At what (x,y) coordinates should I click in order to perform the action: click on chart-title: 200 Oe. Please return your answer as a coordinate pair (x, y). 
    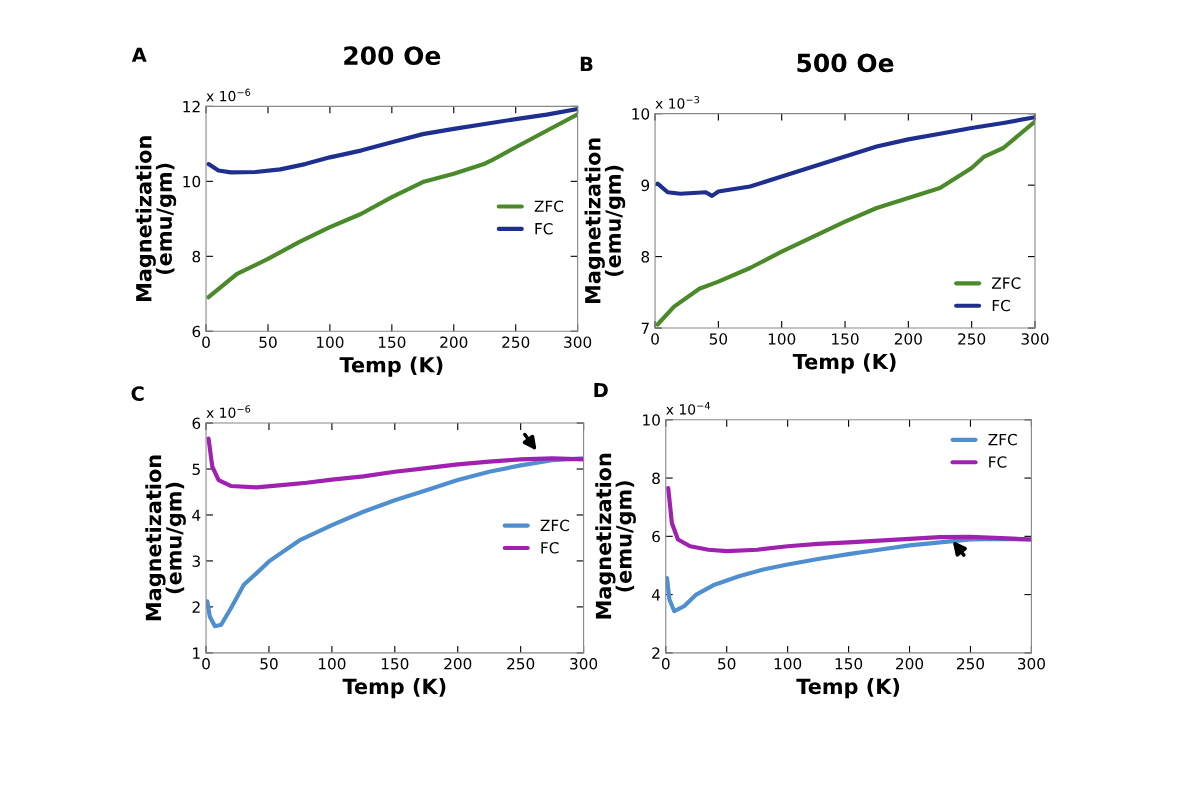
    Looking at the image, I should click on (392, 56).